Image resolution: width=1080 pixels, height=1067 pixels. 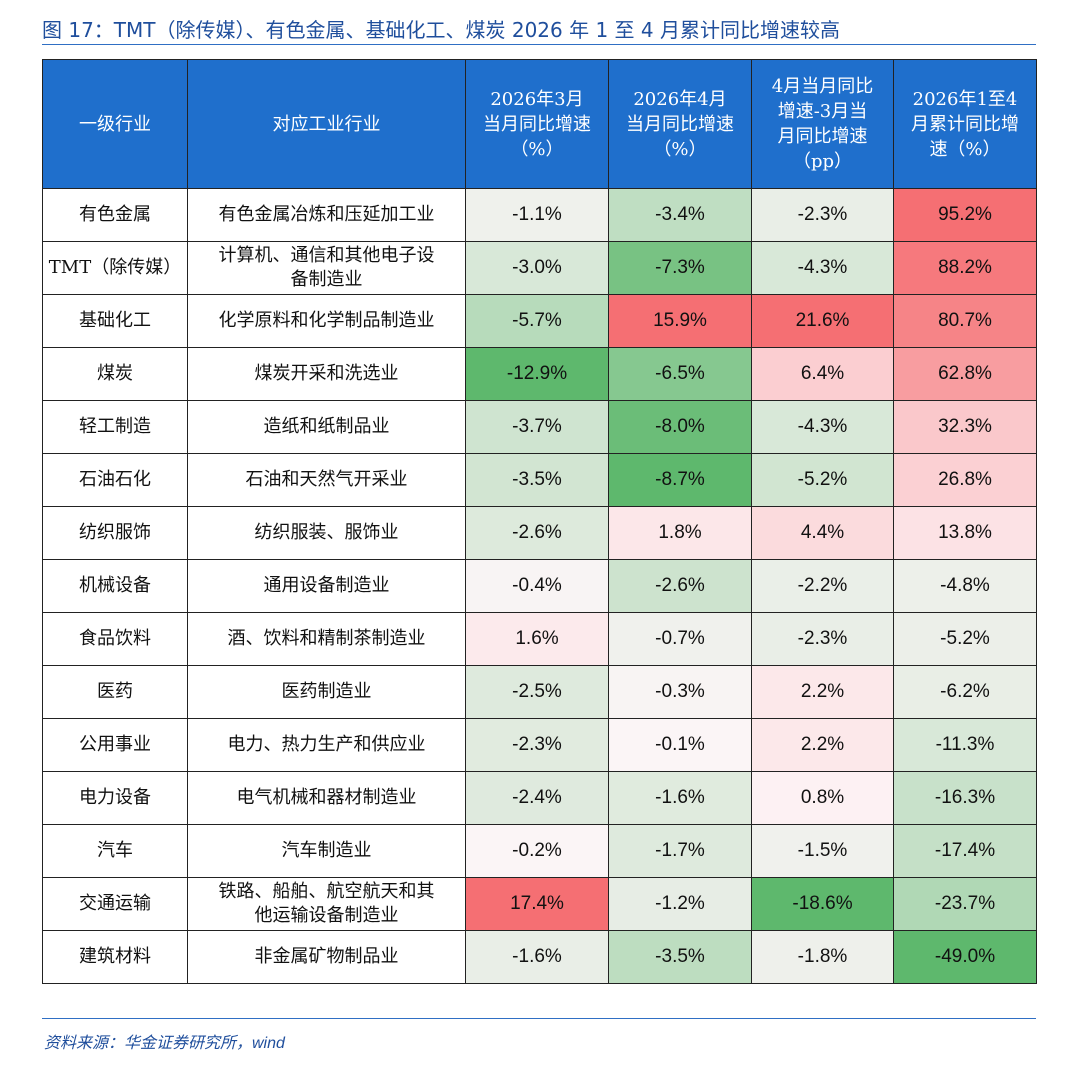 What do you see at coordinates (965, 957) in the screenshot?
I see `ytd-value-cell: -49.0%` at bounding box center [965, 957].